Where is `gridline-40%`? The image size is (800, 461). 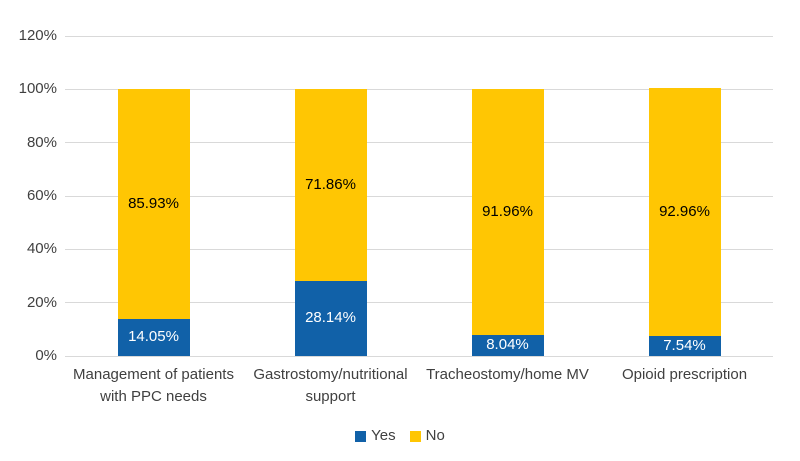 gridline-40% is located at coordinates (419, 249).